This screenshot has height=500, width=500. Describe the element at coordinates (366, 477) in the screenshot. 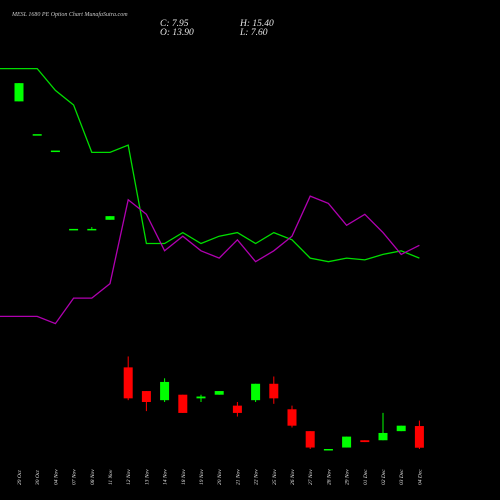

I see `x-tick-label: 01 Dec` at that location.